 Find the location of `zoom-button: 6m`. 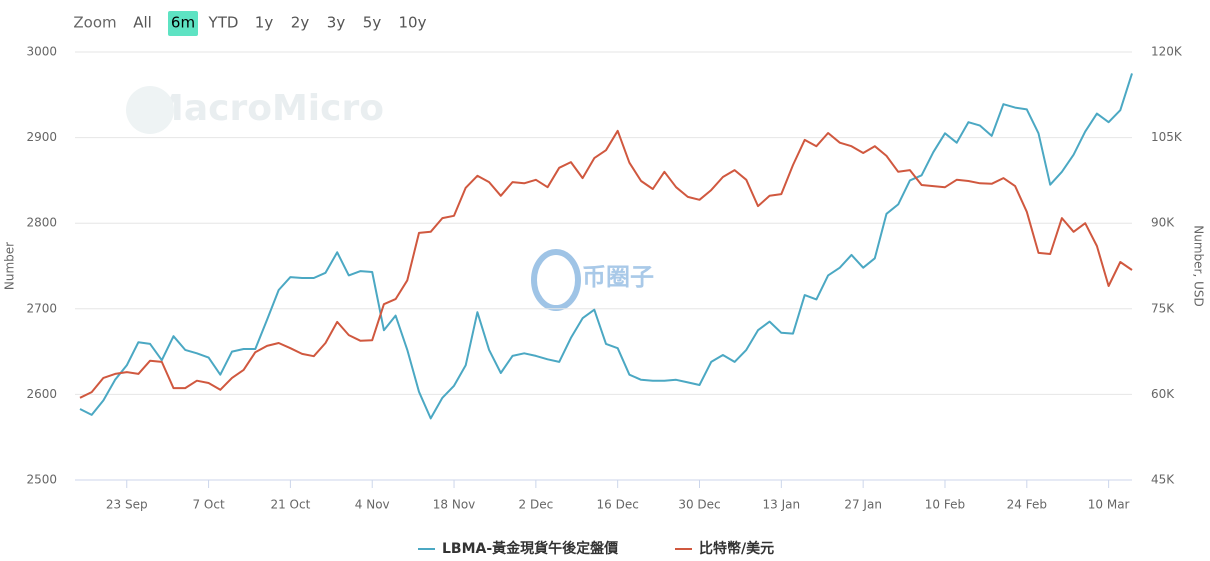

zoom-button: 6m is located at coordinates (183, 23).